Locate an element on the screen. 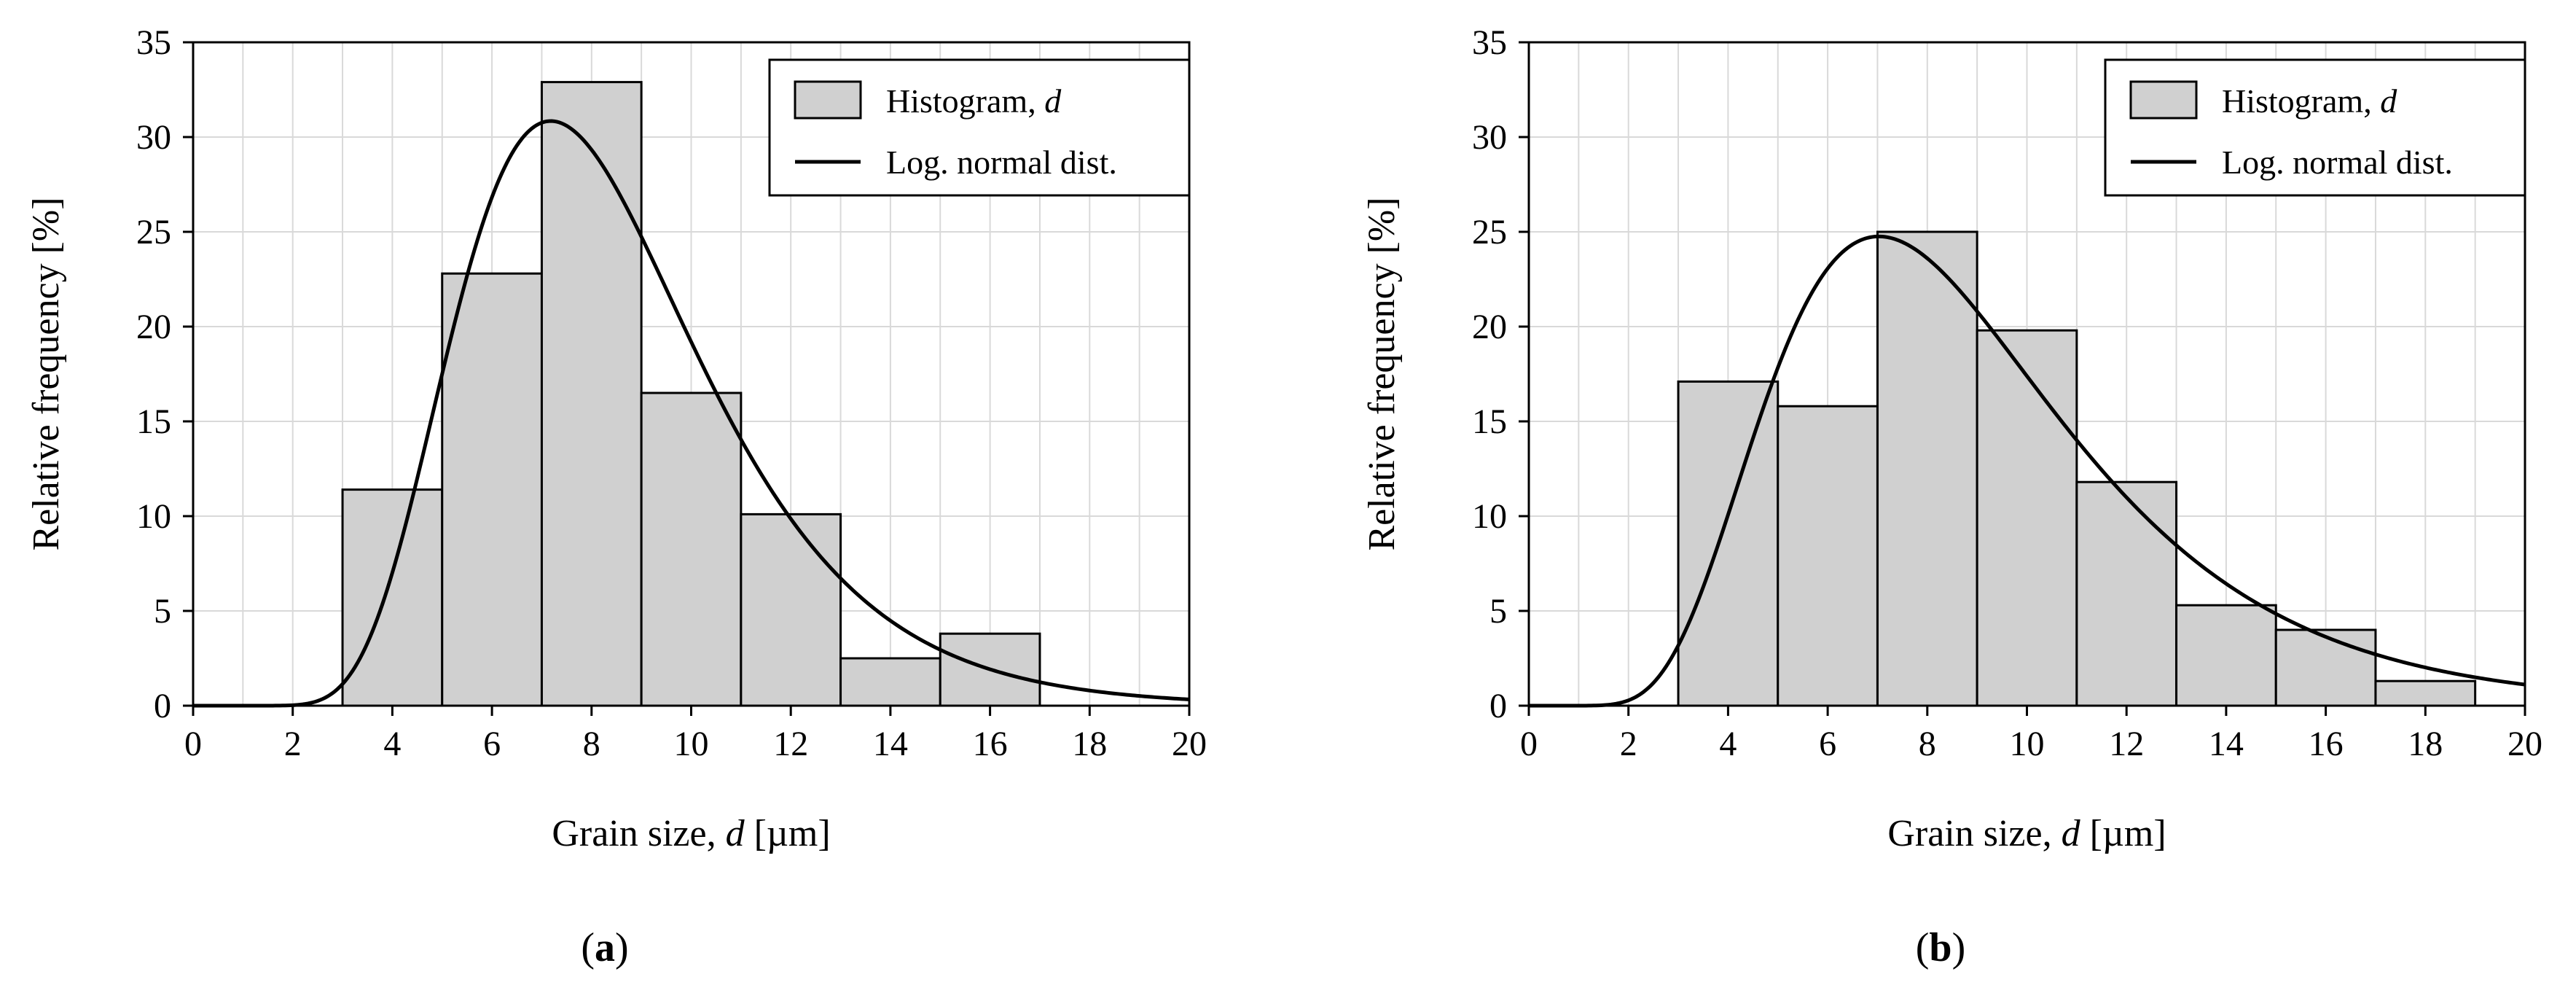  panel-a-legend-label-curve: Log. normal dist. is located at coordinates (1001, 162).